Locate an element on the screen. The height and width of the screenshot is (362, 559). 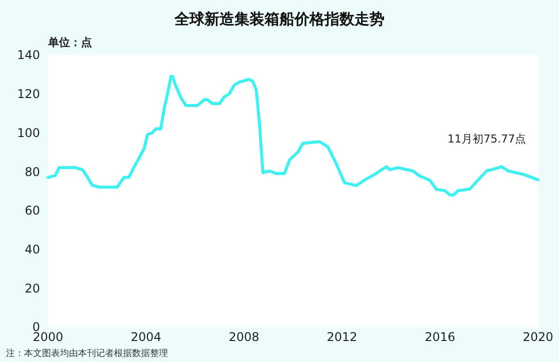
chart-title: 全球新造集装箱船价格指数走势 is located at coordinates (279, 19).